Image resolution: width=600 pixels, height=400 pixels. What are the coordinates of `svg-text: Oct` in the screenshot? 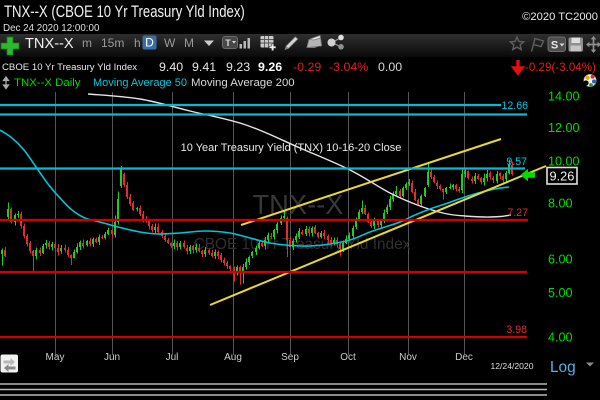 It's located at (348, 357).